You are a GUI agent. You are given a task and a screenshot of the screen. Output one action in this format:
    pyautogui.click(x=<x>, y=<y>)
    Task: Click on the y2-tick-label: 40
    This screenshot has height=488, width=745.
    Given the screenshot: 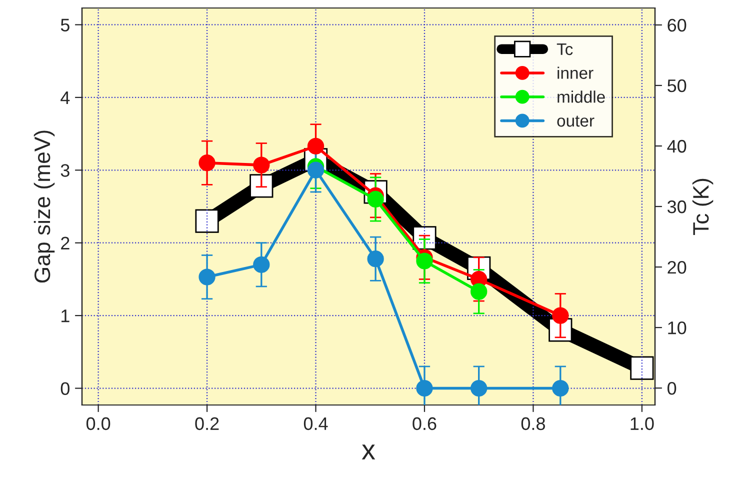 What is the action you would take?
    pyautogui.click(x=676, y=146)
    